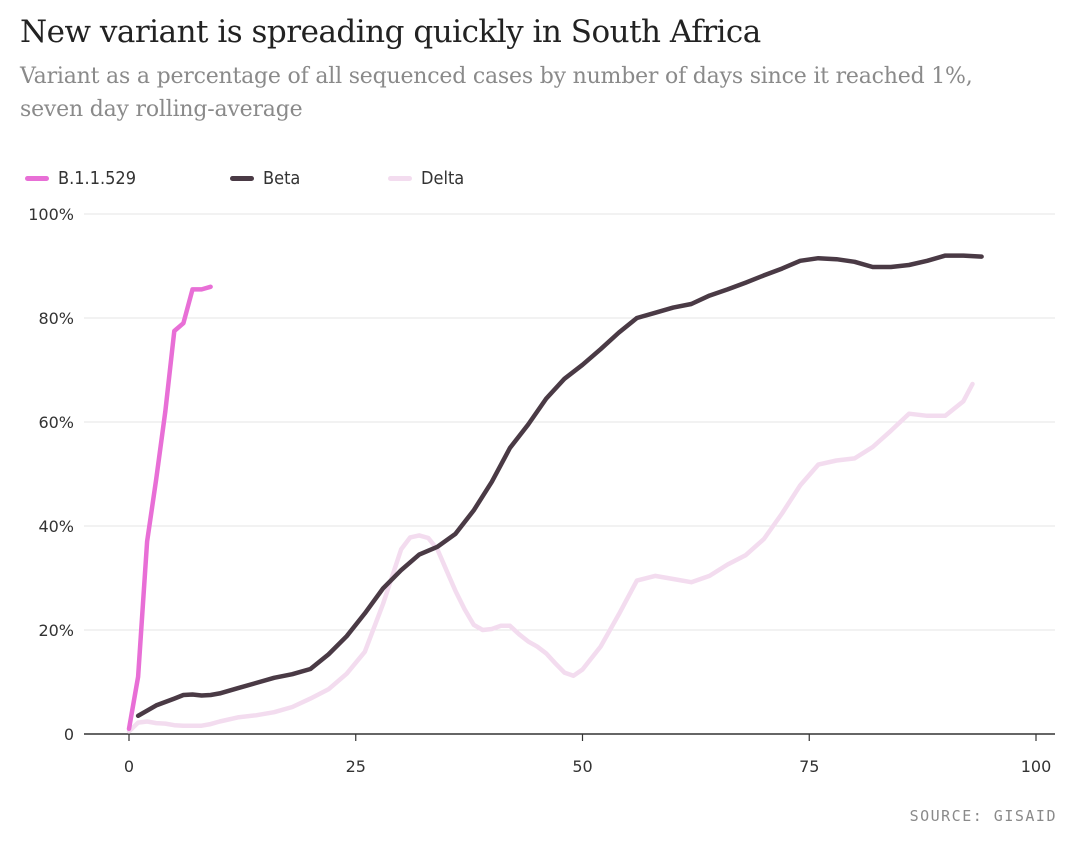 The image size is (1080, 847). What do you see at coordinates (1036, 766) in the screenshot?
I see `x-tick-label: 100` at bounding box center [1036, 766].